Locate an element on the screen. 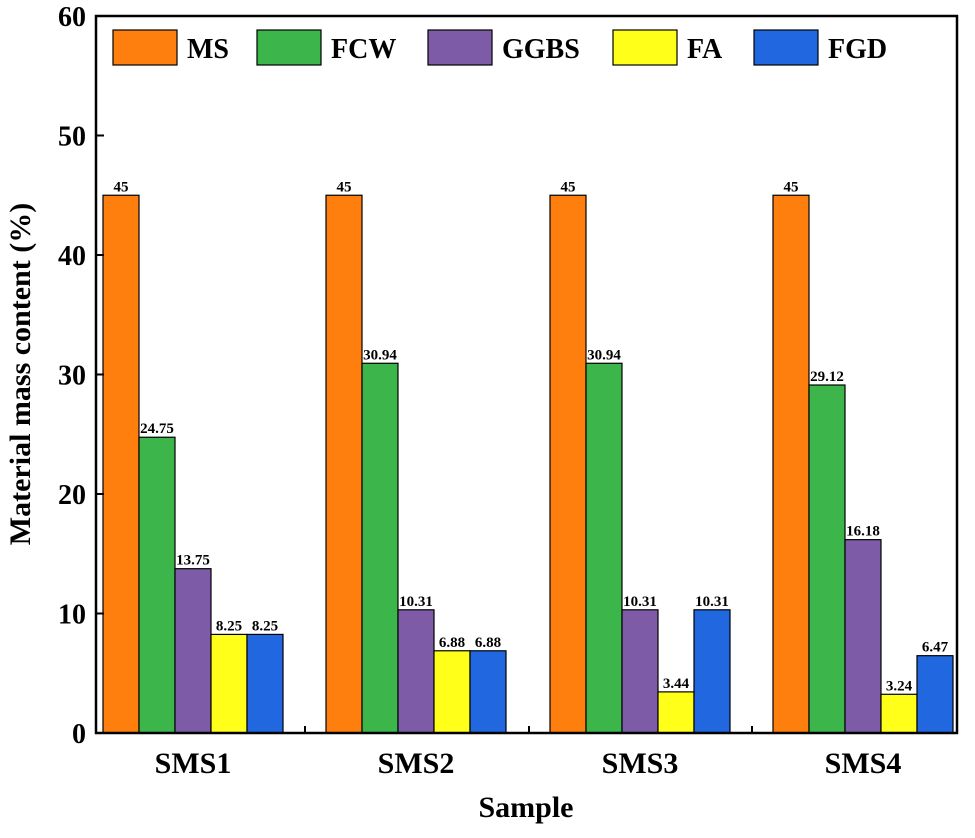 This screenshot has height=838, width=975. bar-fgd-sms2 is located at coordinates (488, 692).